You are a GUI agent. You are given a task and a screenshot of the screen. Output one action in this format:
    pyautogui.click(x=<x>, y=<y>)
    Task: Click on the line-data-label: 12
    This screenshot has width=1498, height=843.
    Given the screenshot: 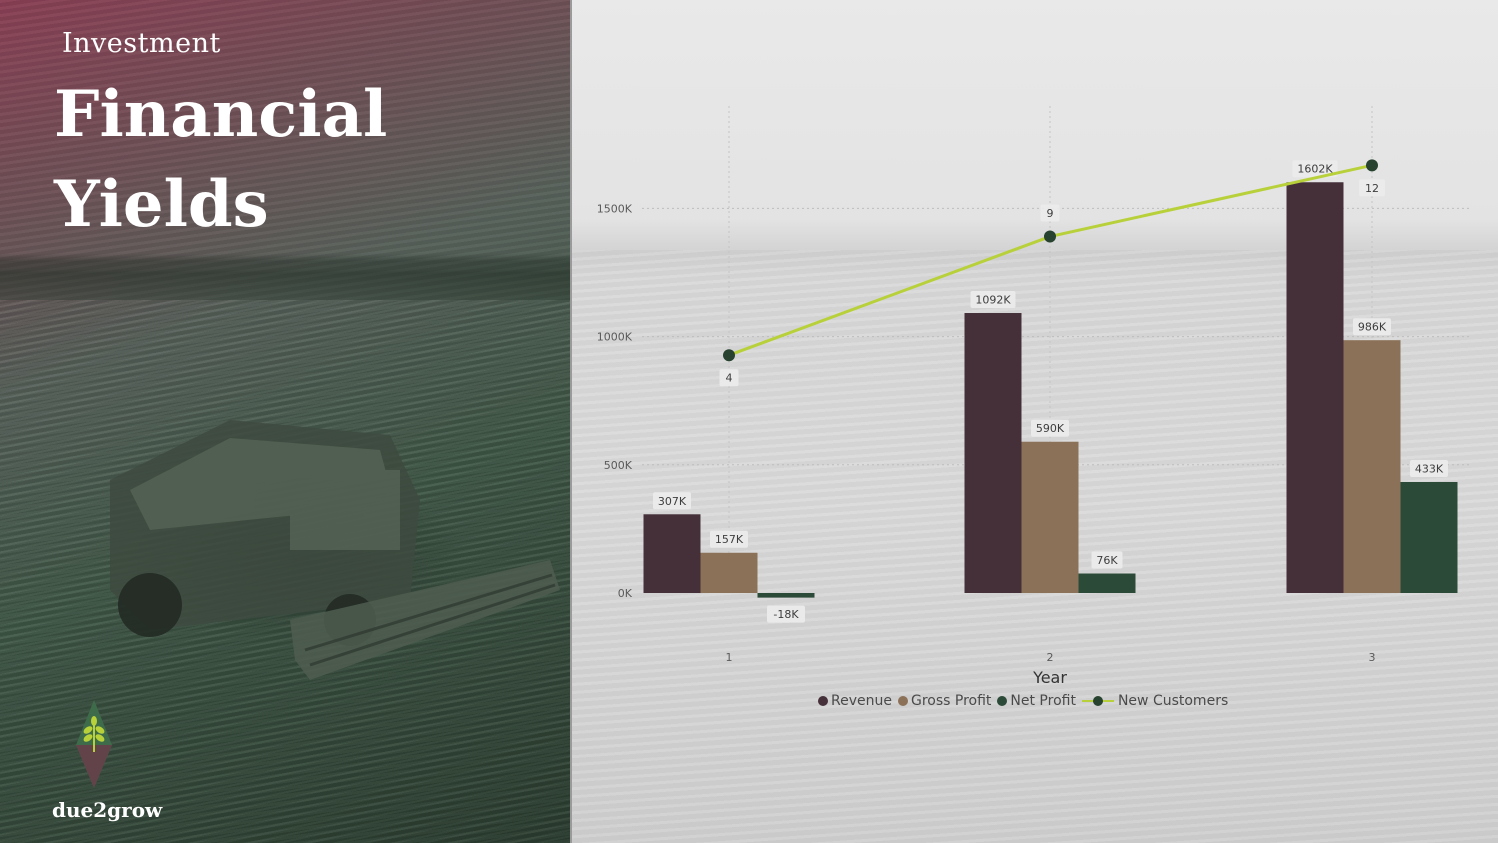 What is the action you would take?
    pyautogui.click(x=1372, y=188)
    